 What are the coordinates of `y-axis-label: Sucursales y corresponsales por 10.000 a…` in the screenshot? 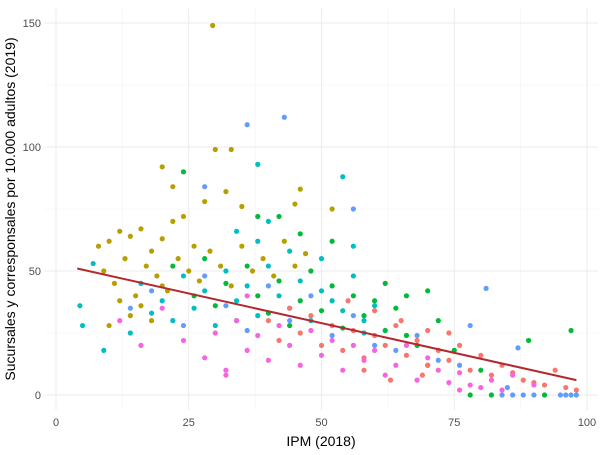 It's located at (10, 208).